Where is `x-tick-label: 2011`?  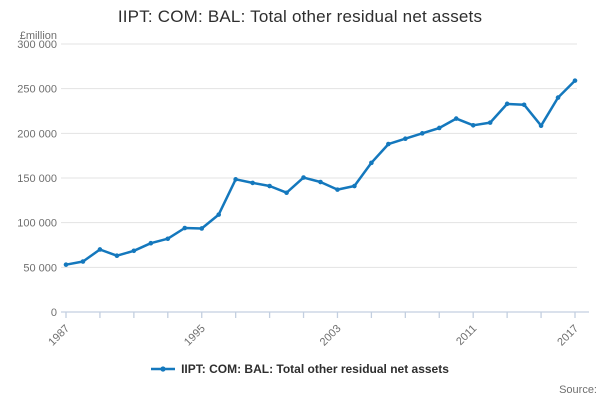
x-tick-label: 2011 is located at coordinates (466, 335).